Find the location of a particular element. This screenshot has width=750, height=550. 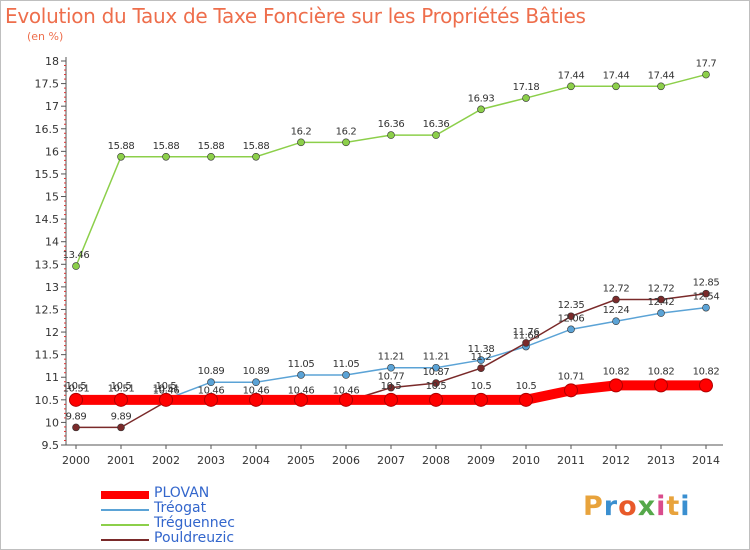

x-tick-label: 2009 is located at coordinates (481, 460).